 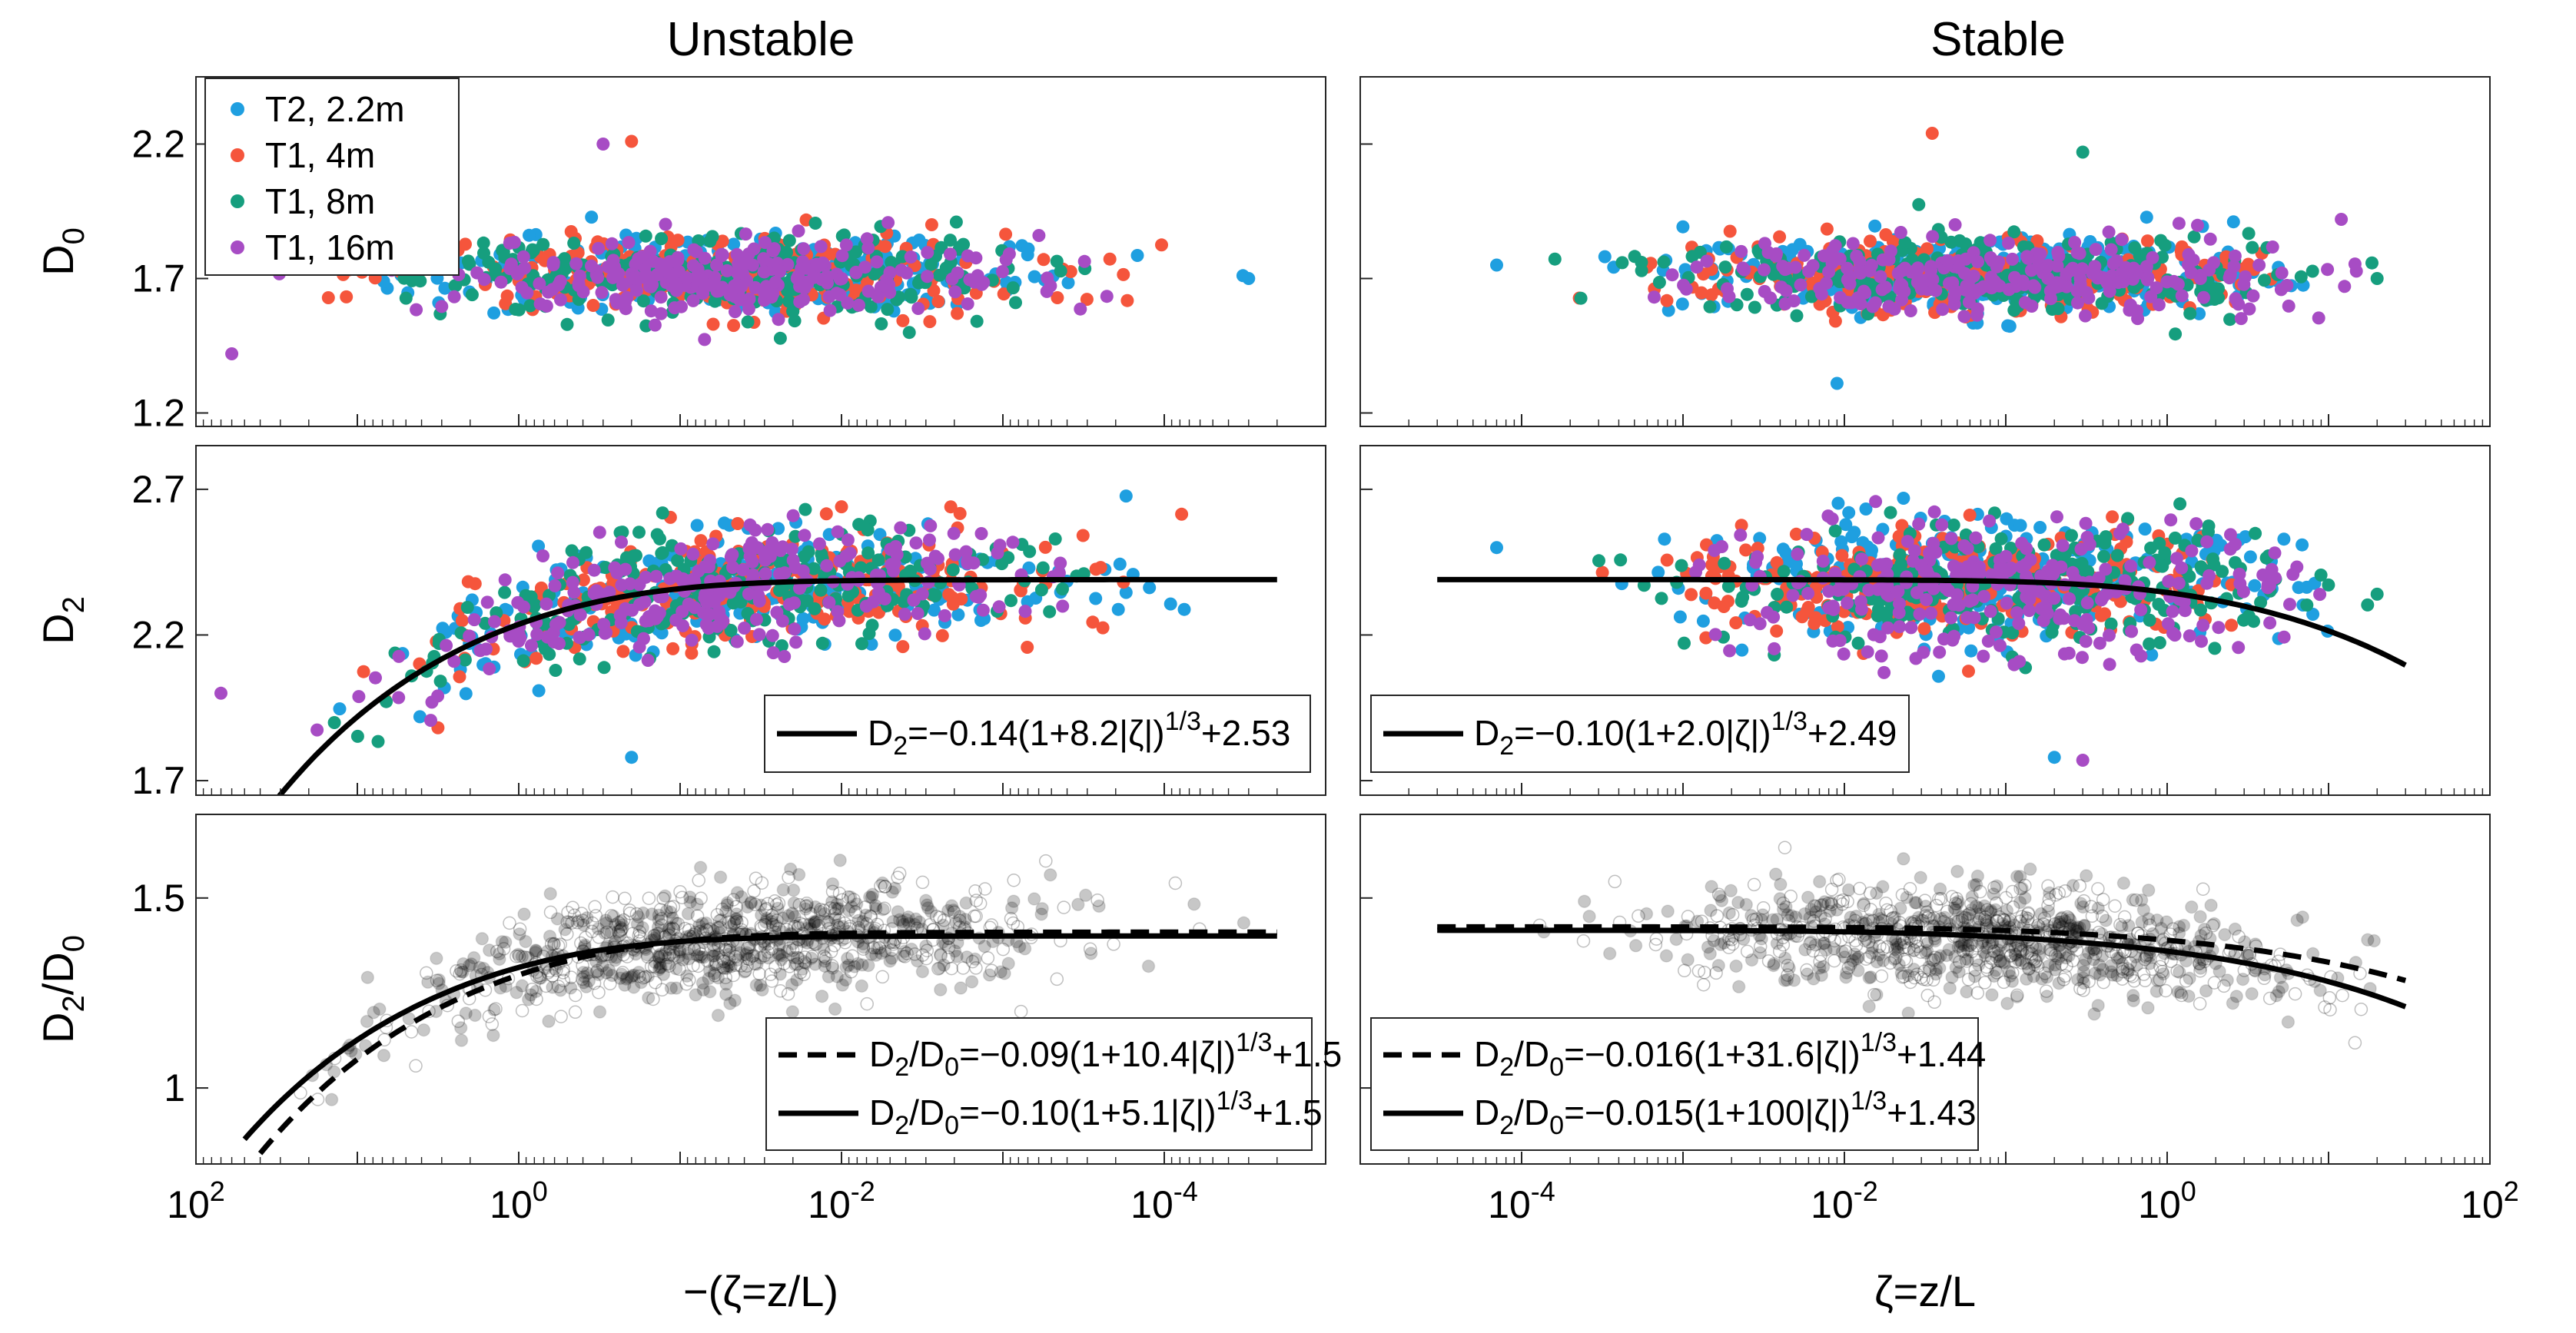 What do you see at coordinates (158, 145) in the screenshot?
I see `y-tick-label: 2.2` at bounding box center [158, 145].